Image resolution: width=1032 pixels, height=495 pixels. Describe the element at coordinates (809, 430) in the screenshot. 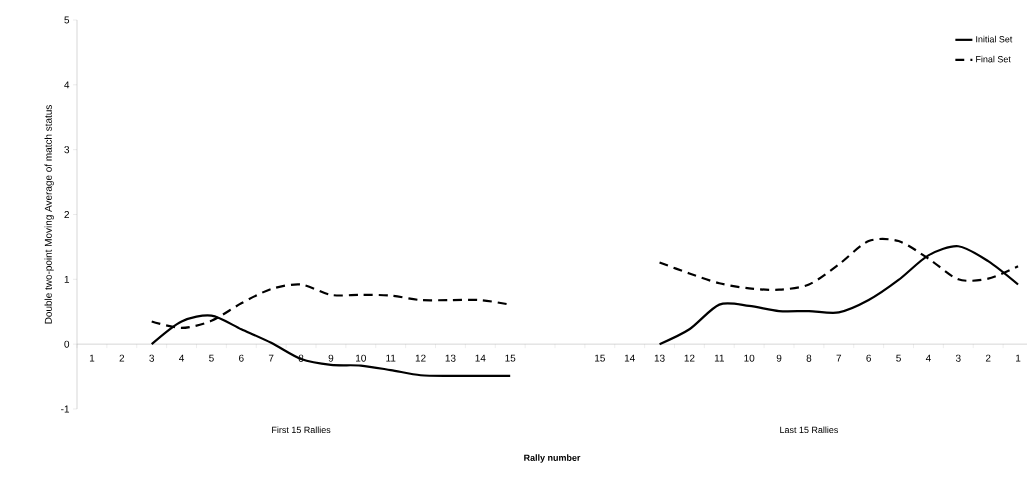

I see `text: Last 15 Rallies` at that location.